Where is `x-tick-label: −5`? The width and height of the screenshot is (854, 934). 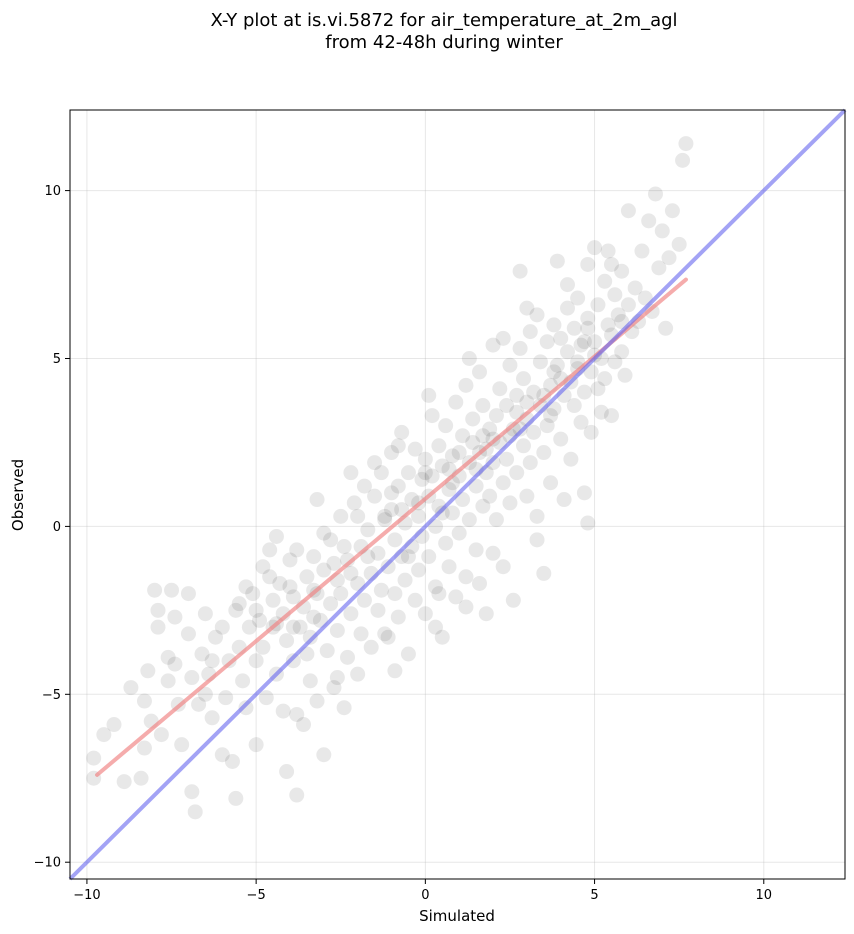 x-tick-label: −5 is located at coordinates (256, 895).